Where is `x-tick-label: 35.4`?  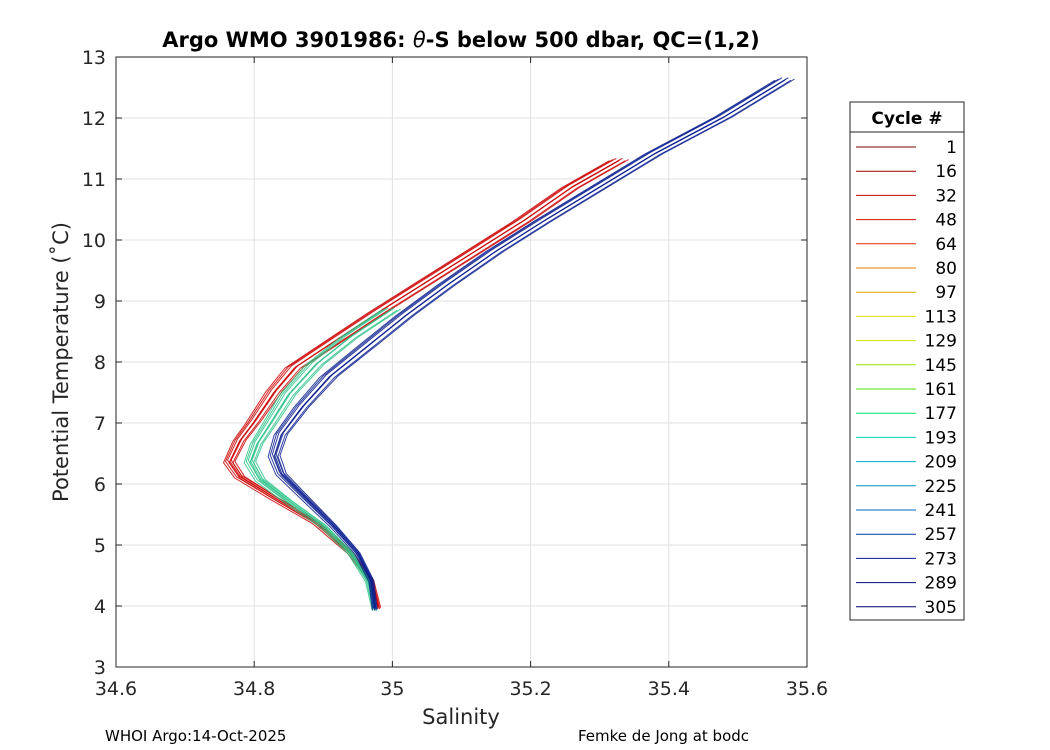 x-tick-label: 35.4 is located at coordinates (669, 689).